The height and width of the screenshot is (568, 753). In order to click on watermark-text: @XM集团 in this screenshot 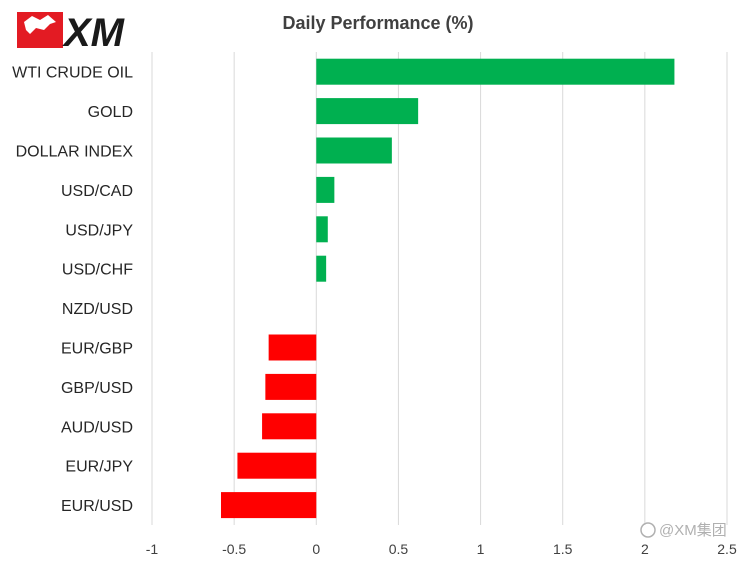, I will do `click(693, 530)`.